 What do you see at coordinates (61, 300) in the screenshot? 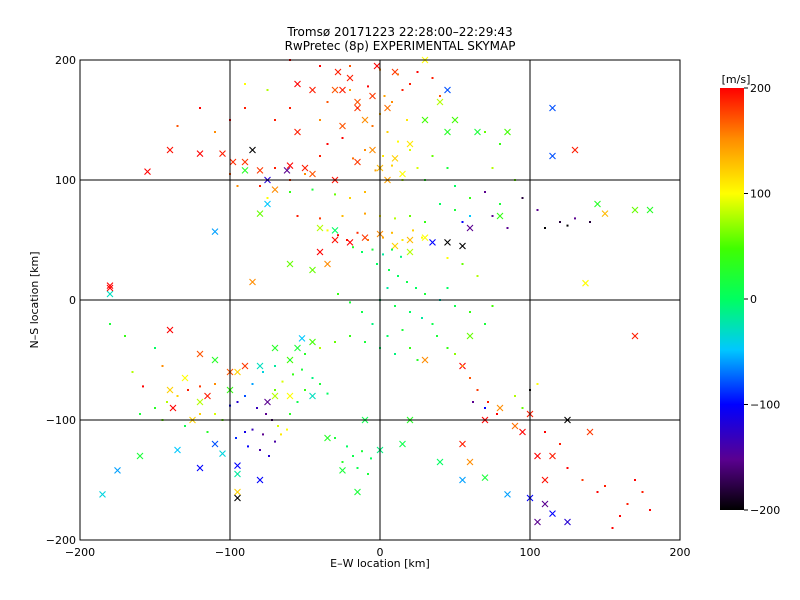
I see `y-tick-labels: −200 −100 0 100 200` at bounding box center [61, 300].